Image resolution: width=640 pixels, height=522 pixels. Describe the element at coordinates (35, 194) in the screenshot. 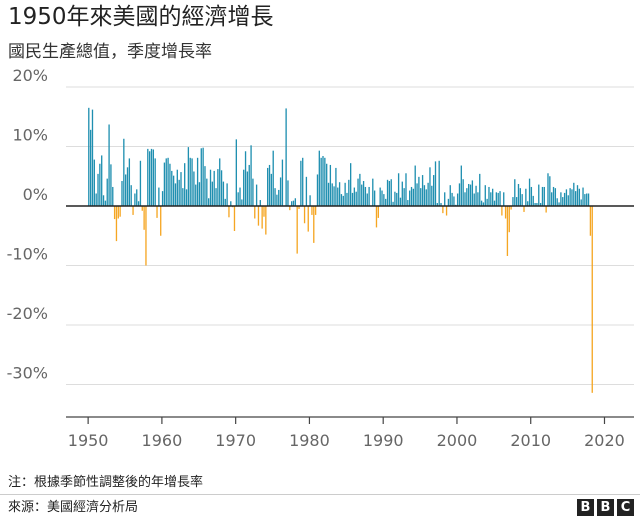

I see `y-tick-label: 0%` at that location.